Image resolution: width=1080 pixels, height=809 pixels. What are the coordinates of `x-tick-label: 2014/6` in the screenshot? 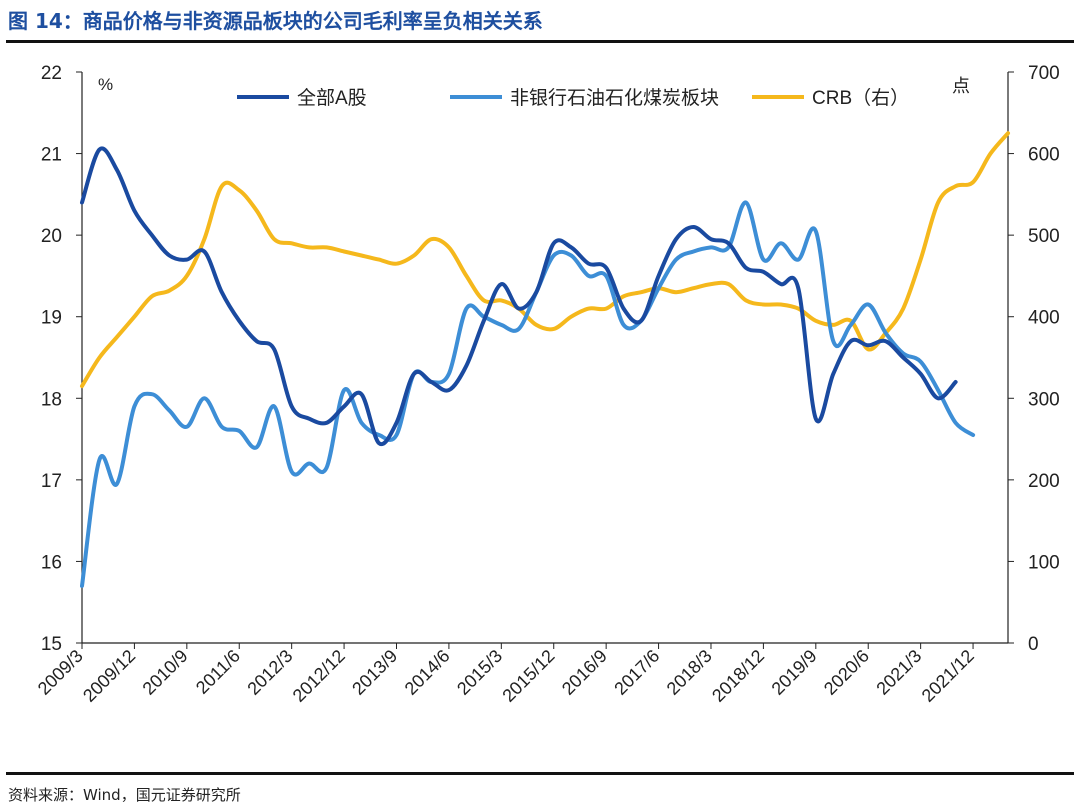 It's located at (427, 672).